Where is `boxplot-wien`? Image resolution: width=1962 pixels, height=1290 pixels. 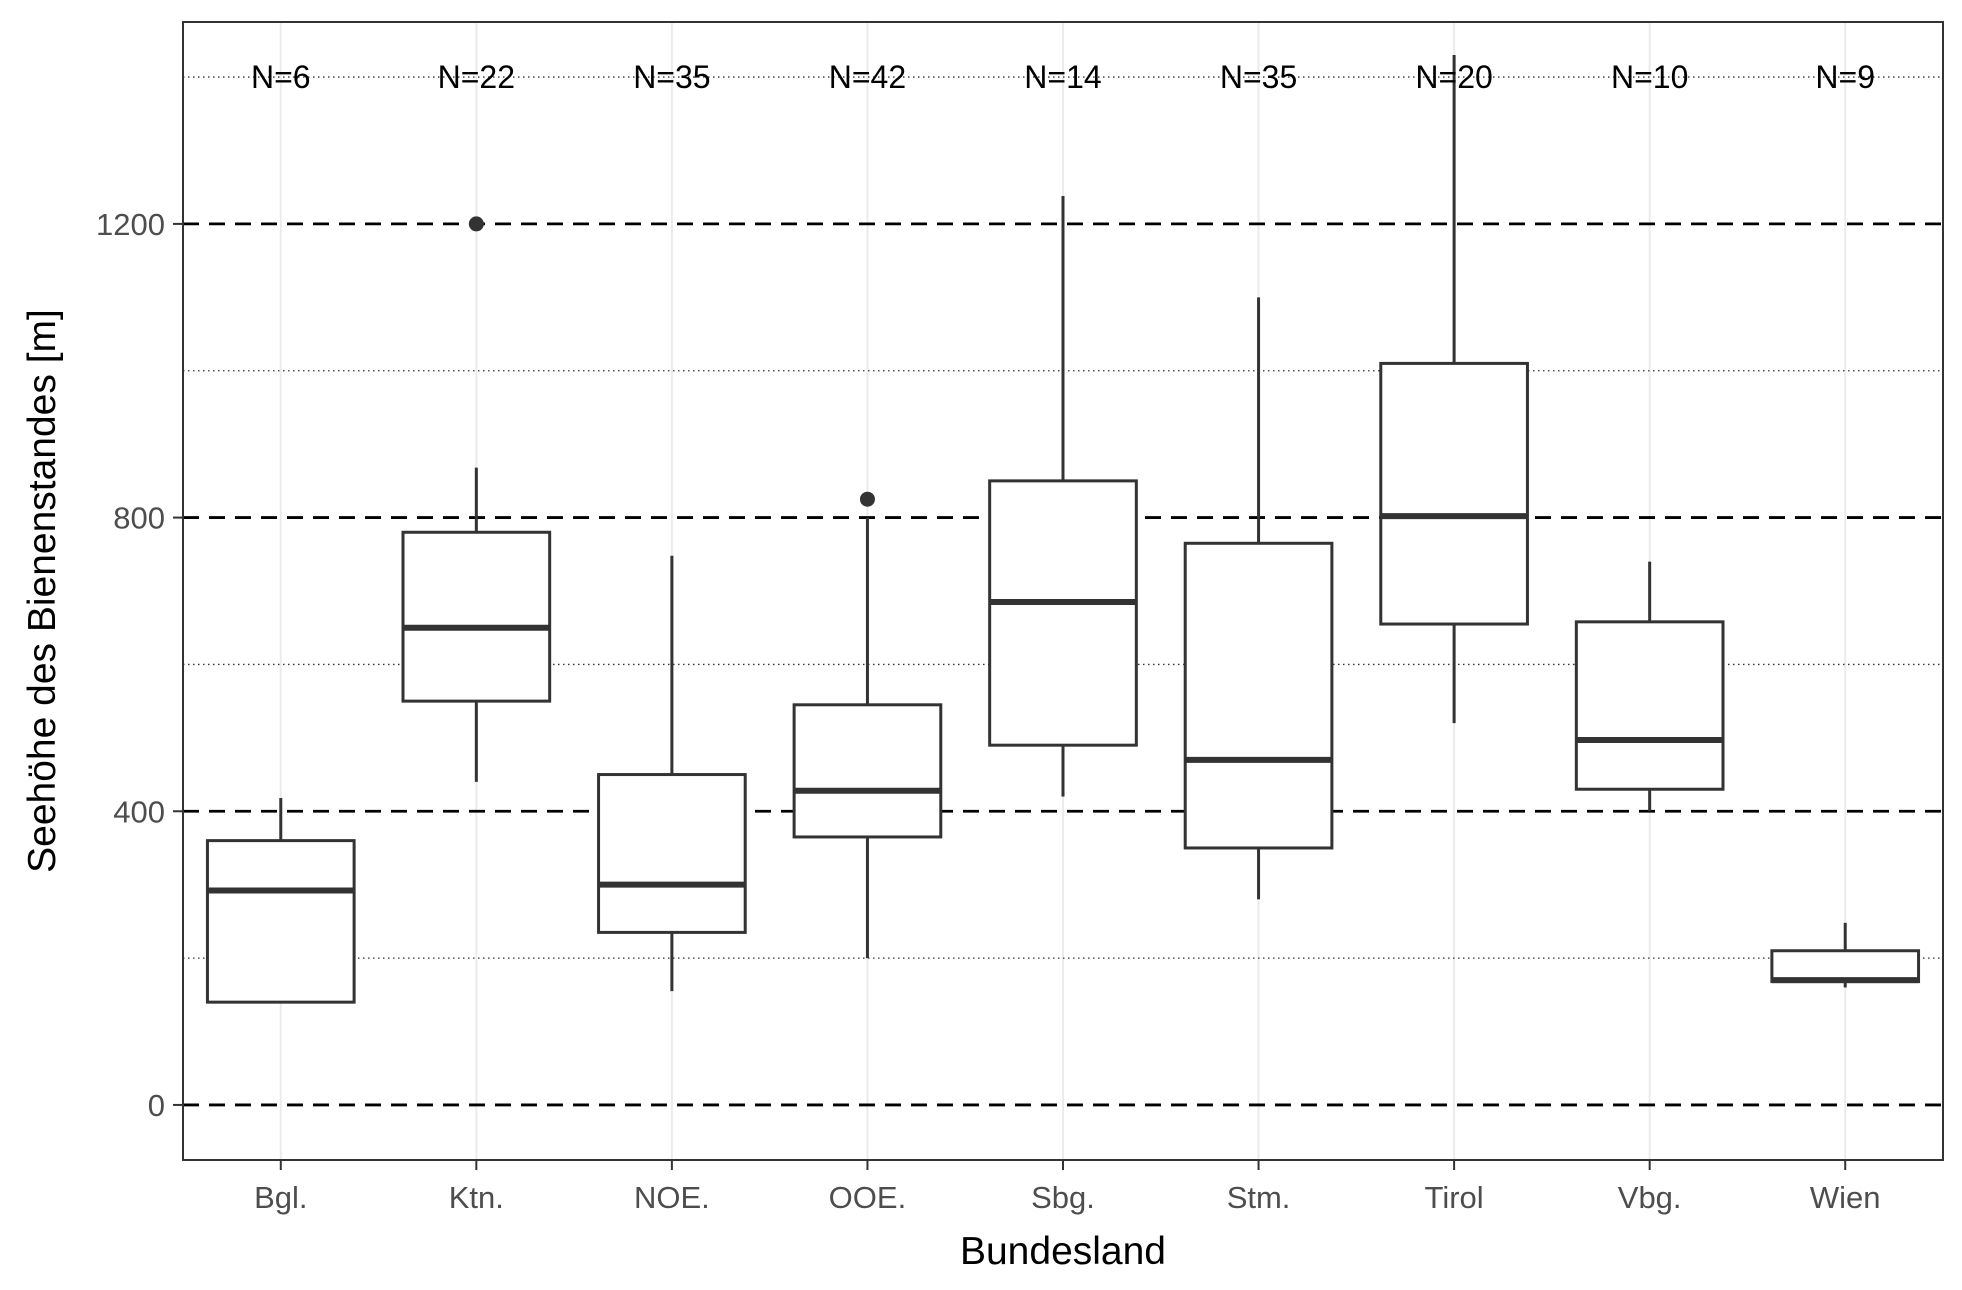
boxplot-wien is located at coordinates (1845, 955).